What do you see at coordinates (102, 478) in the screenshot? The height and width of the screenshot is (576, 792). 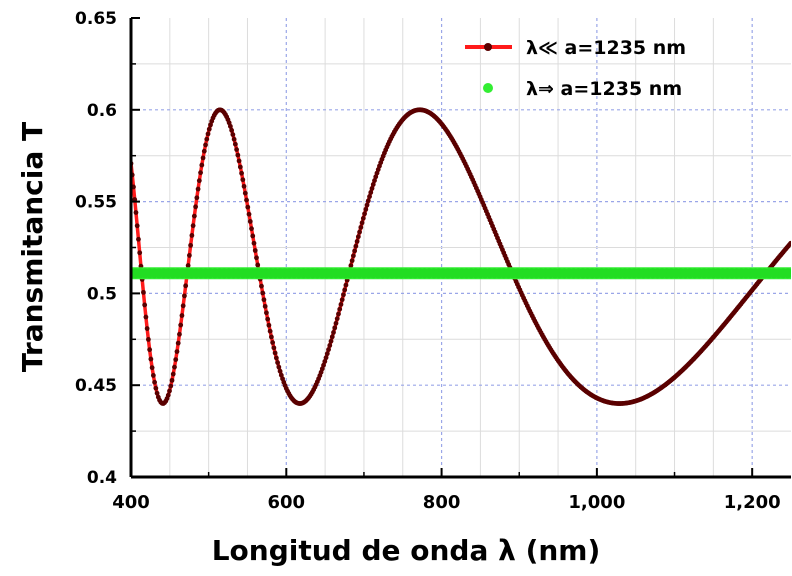 I see `y-tick-label: 0.4` at bounding box center [102, 478].